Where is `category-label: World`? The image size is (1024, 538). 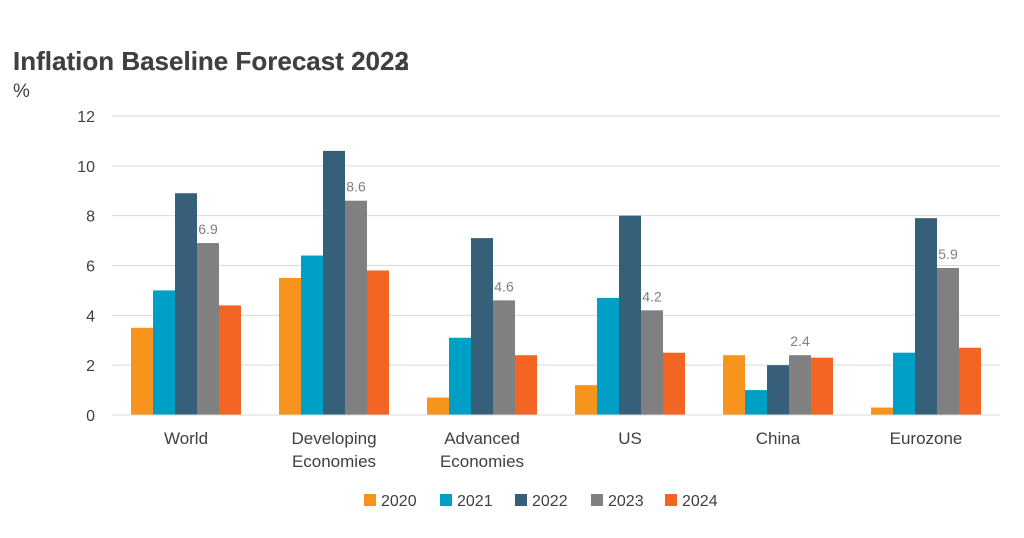 category-label: World is located at coordinates (186, 438).